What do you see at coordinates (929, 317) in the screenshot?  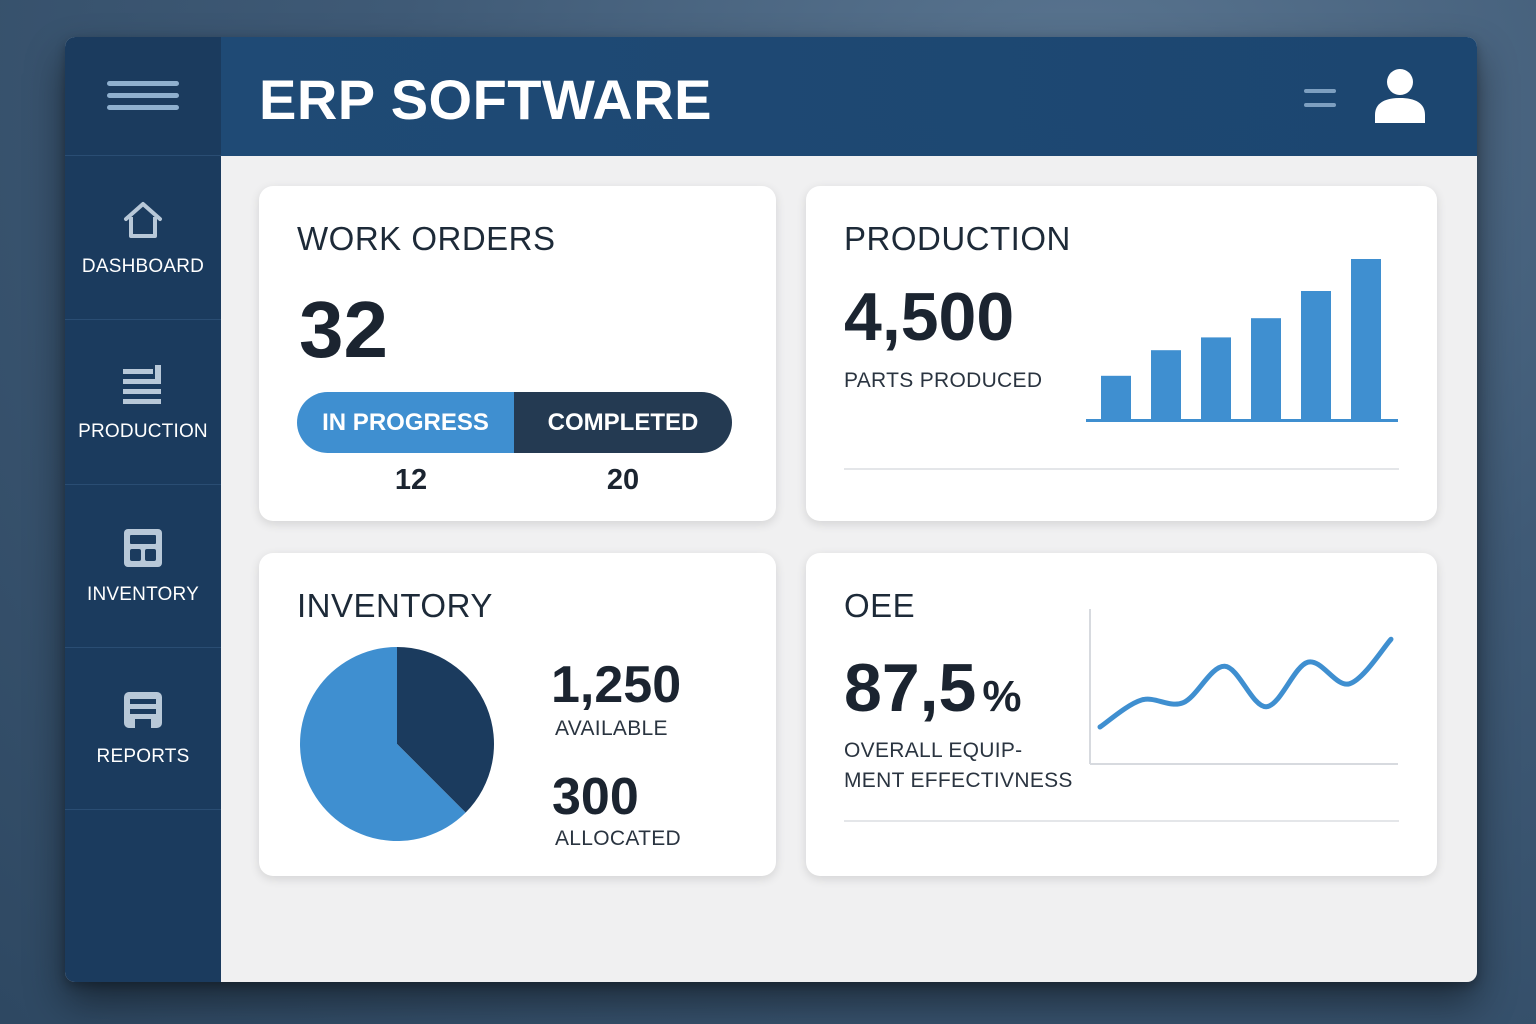 I see `parts-produced-value: 4,500` at bounding box center [929, 317].